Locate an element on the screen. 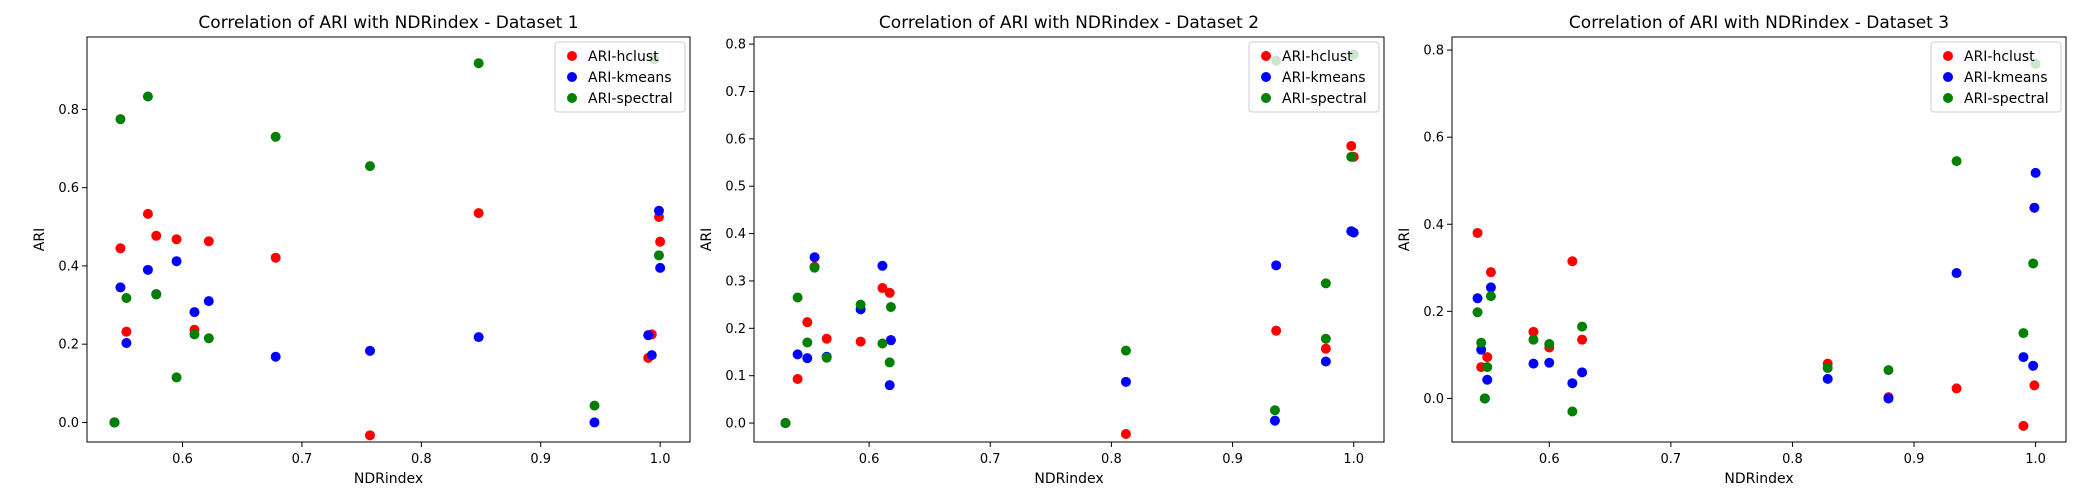 This screenshot has height=500, width=2100. x-tick-label: 0.8 is located at coordinates (421, 459).